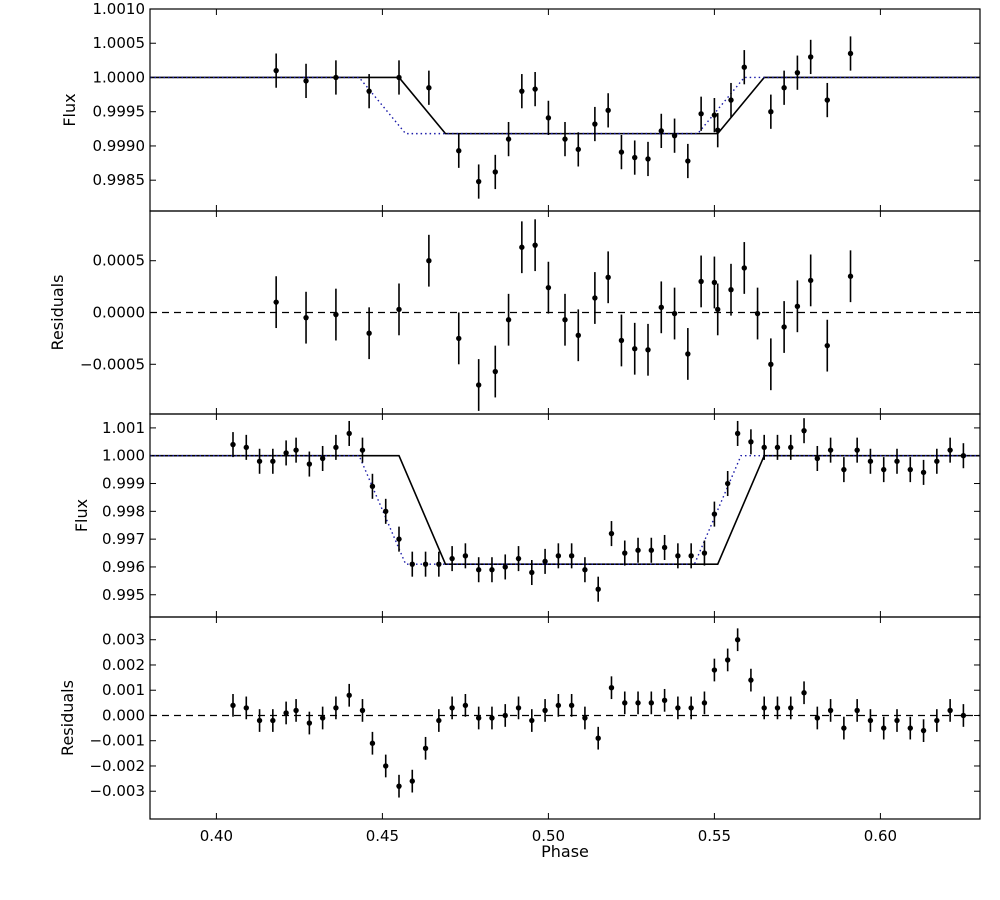 This screenshot has width=1000, height=900. Describe the element at coordinates (123, 690) in the screenshot. I see `y-tick-label: 0.001` at that location.